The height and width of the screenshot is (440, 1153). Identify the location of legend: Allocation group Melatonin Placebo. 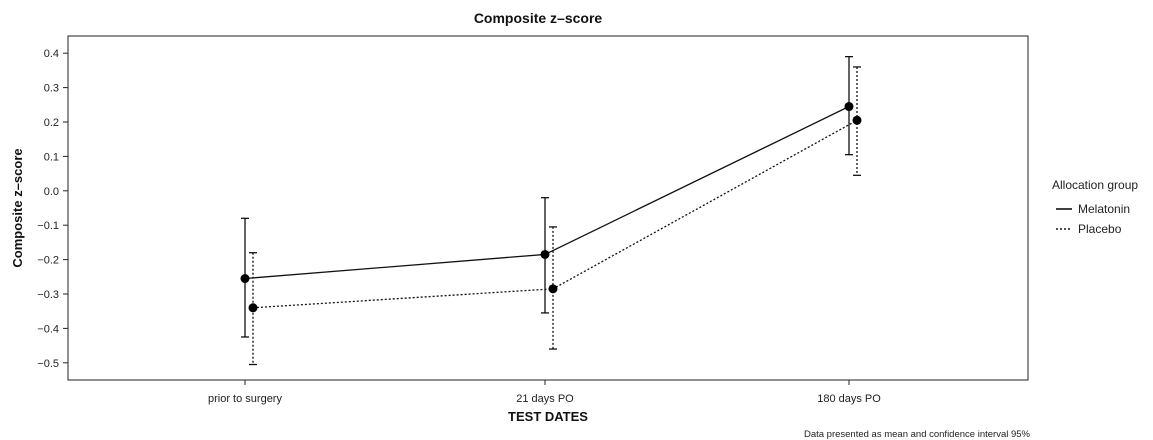
(1095, 207).